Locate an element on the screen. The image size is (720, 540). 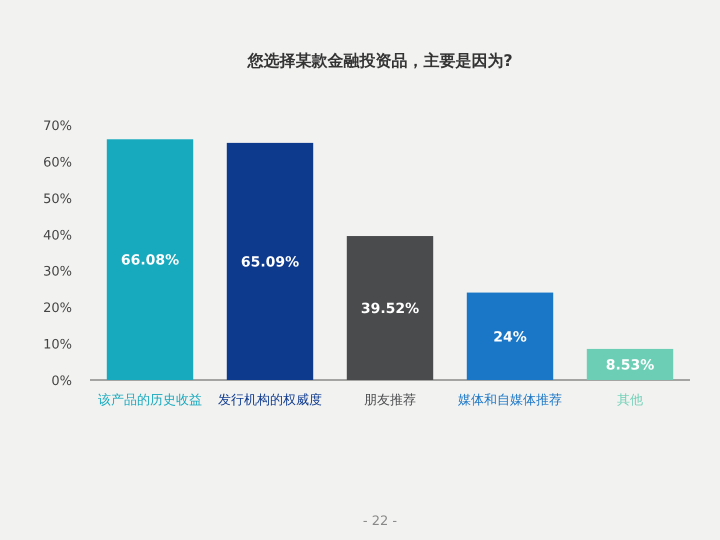
y-tick-label: 70% is located at coordinates (57, 126).